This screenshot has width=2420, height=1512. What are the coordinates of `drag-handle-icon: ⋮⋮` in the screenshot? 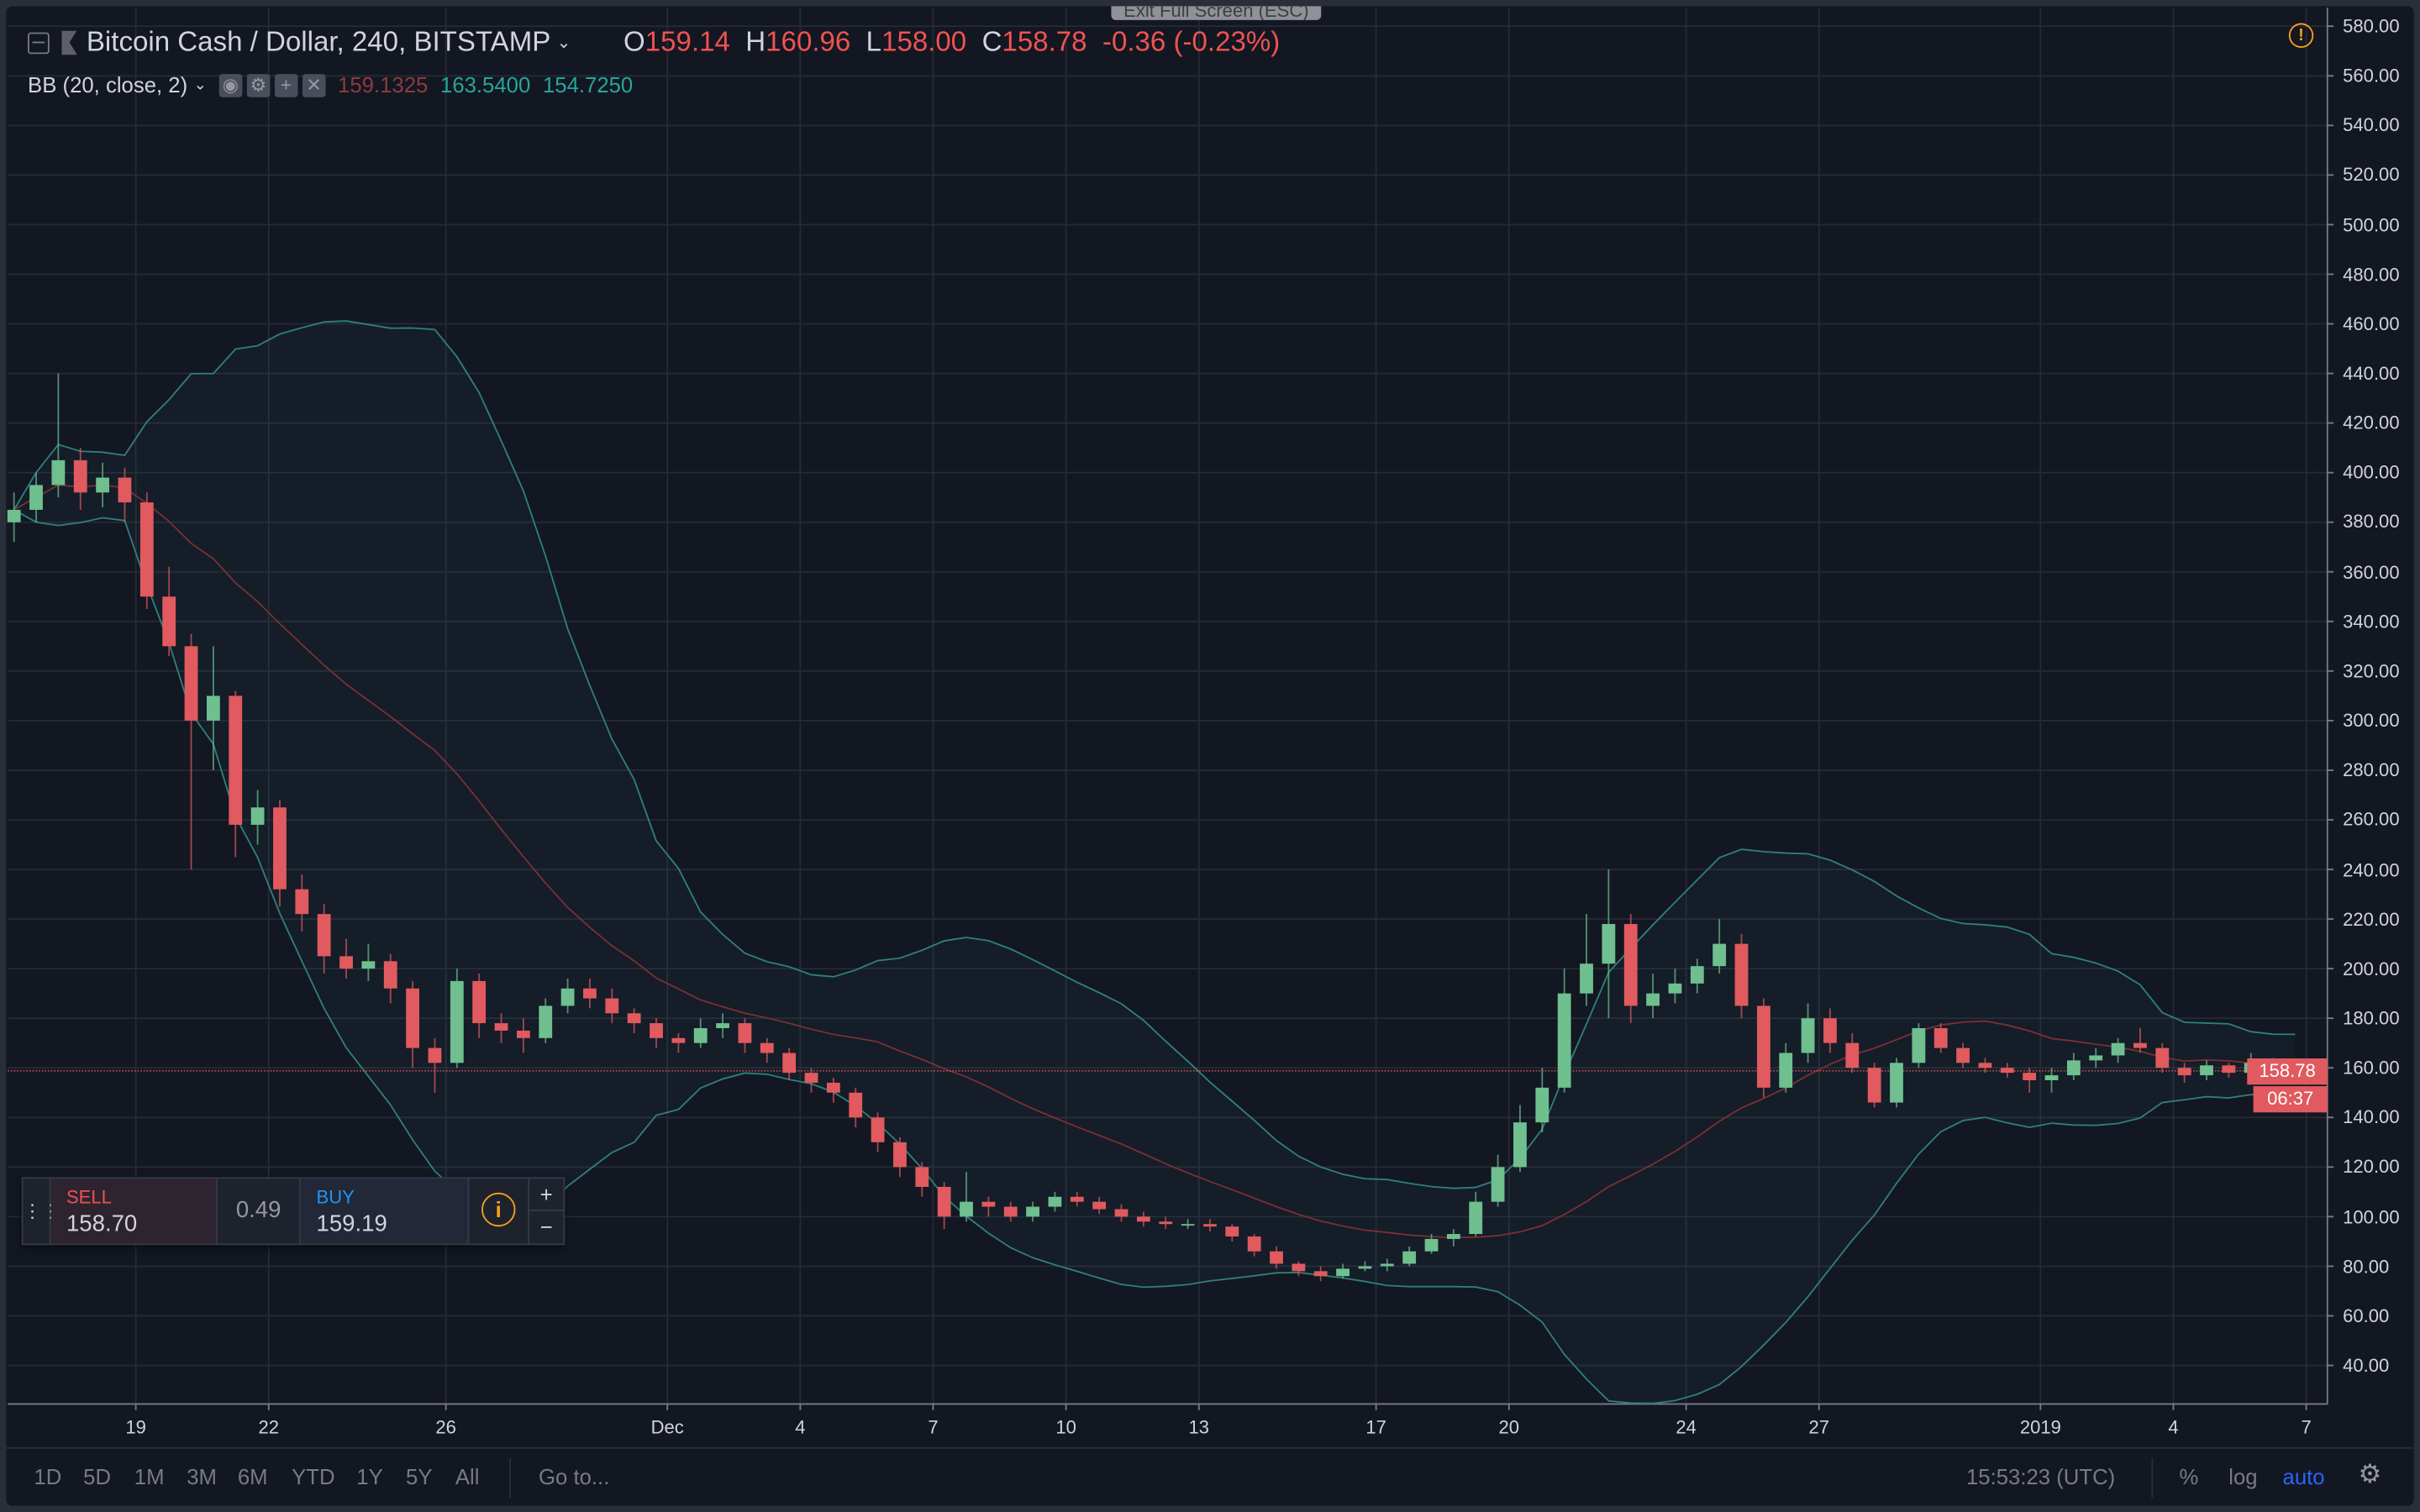 It's located at (42, 1211).